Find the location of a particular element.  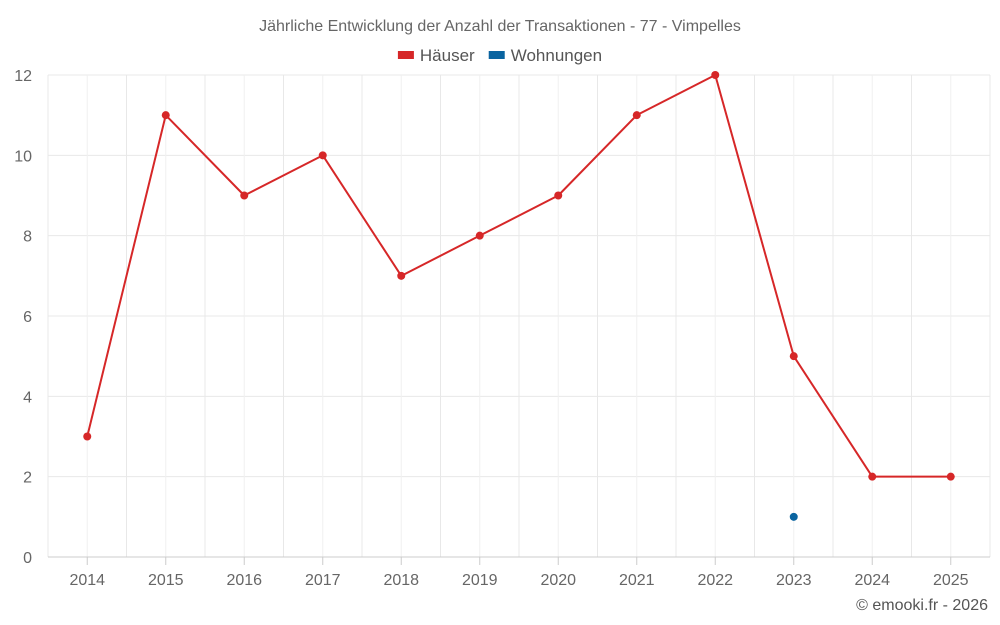

x-tick-label: 2017 is located at coordinates (323, 580).